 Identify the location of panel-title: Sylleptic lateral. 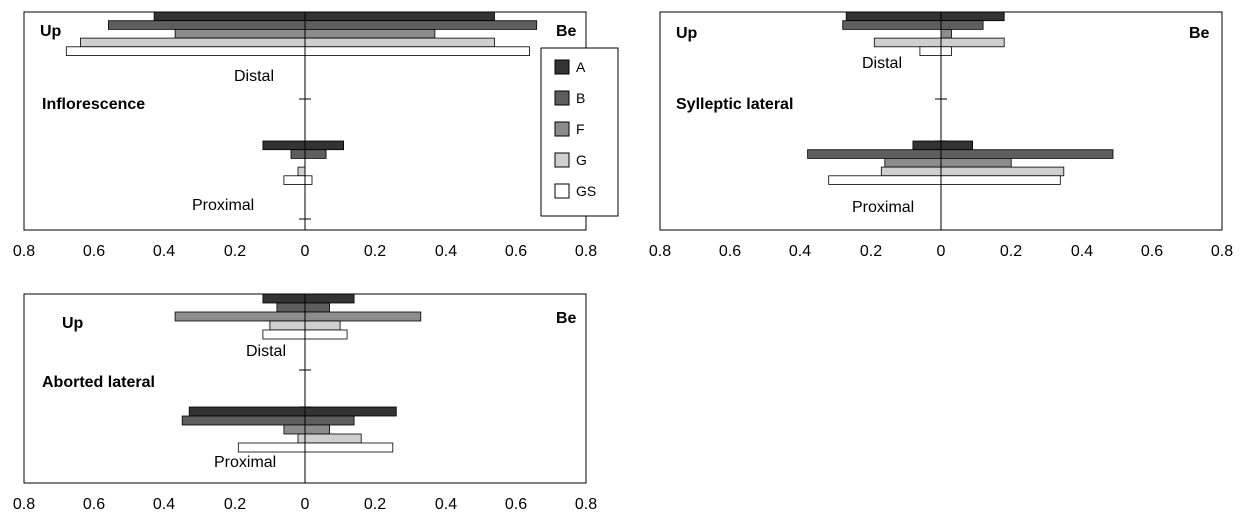
(734, 104).